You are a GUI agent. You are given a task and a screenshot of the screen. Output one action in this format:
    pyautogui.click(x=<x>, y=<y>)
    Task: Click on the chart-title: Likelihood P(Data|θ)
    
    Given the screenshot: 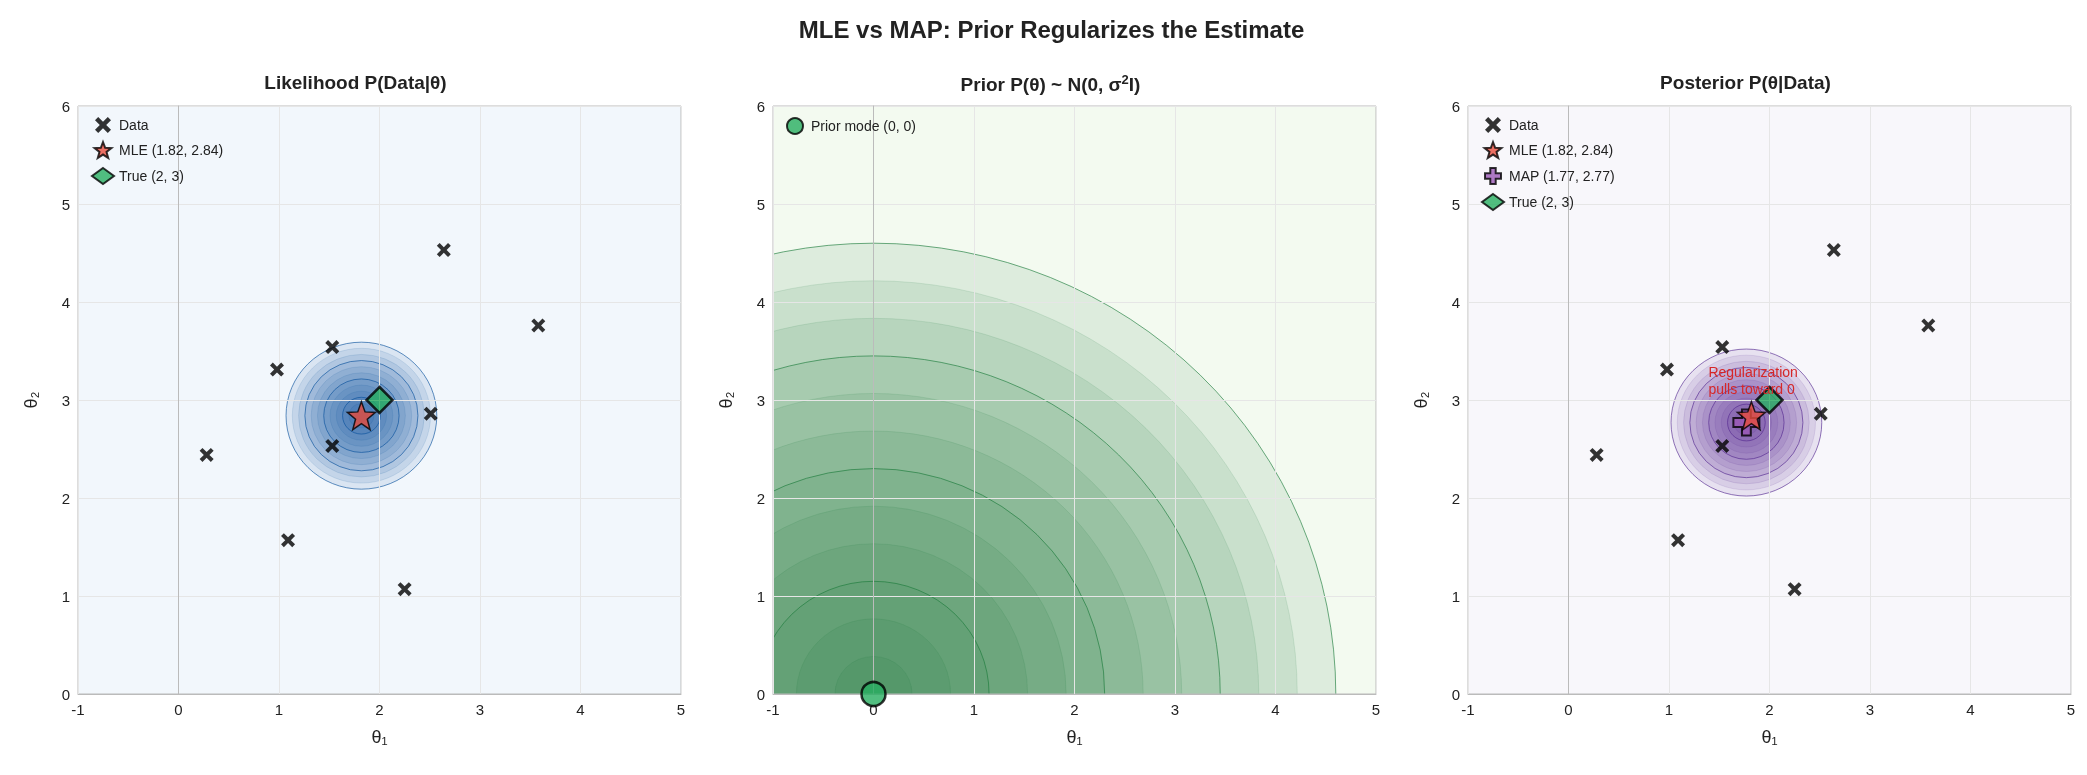 What is the action you would take?
    pyautogui.click(x=355, y=82)
    